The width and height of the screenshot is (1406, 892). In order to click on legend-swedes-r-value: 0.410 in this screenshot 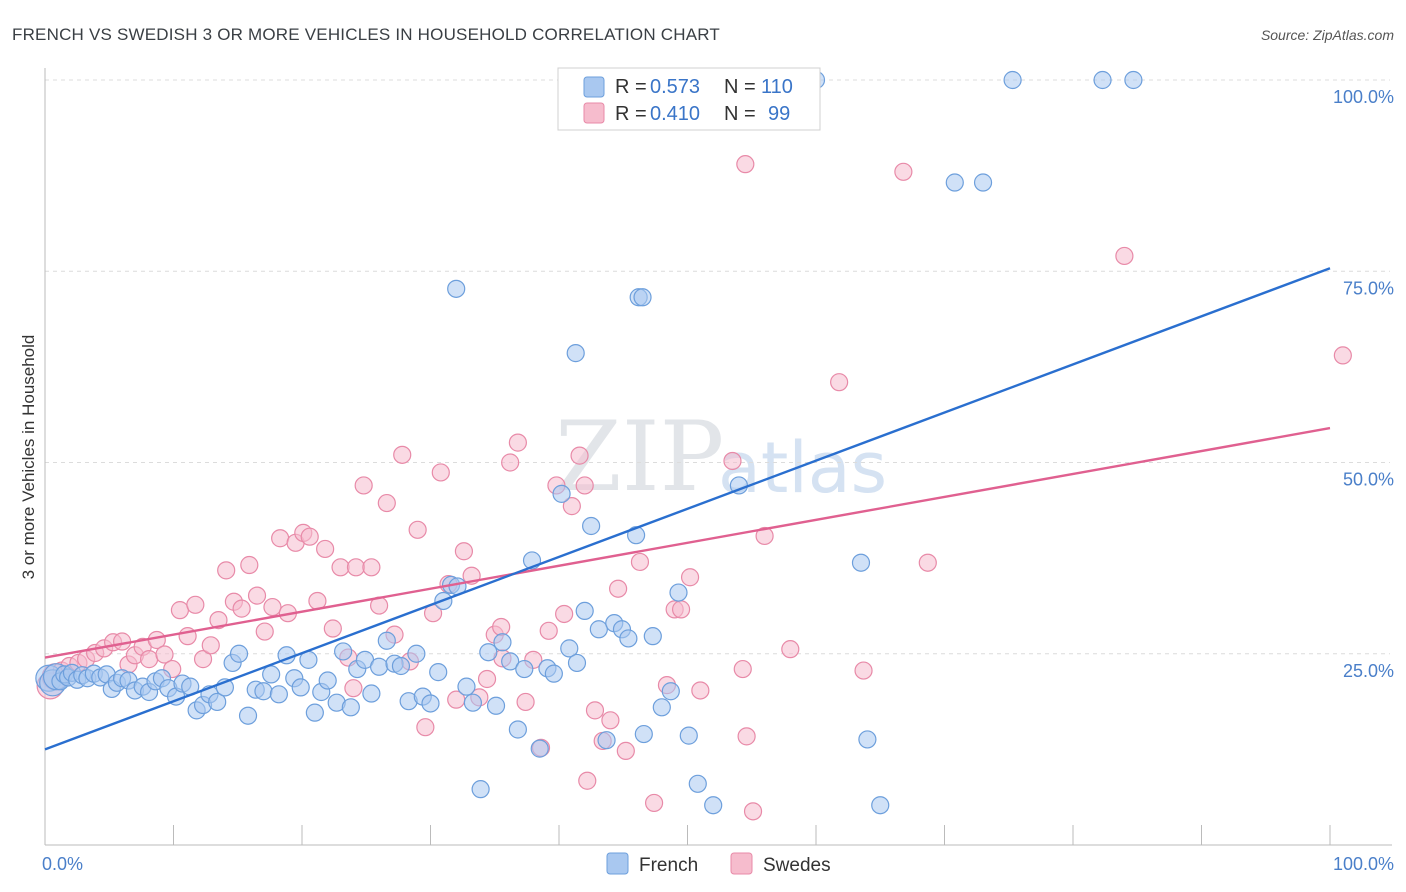, I will do `click(675, 114)`.